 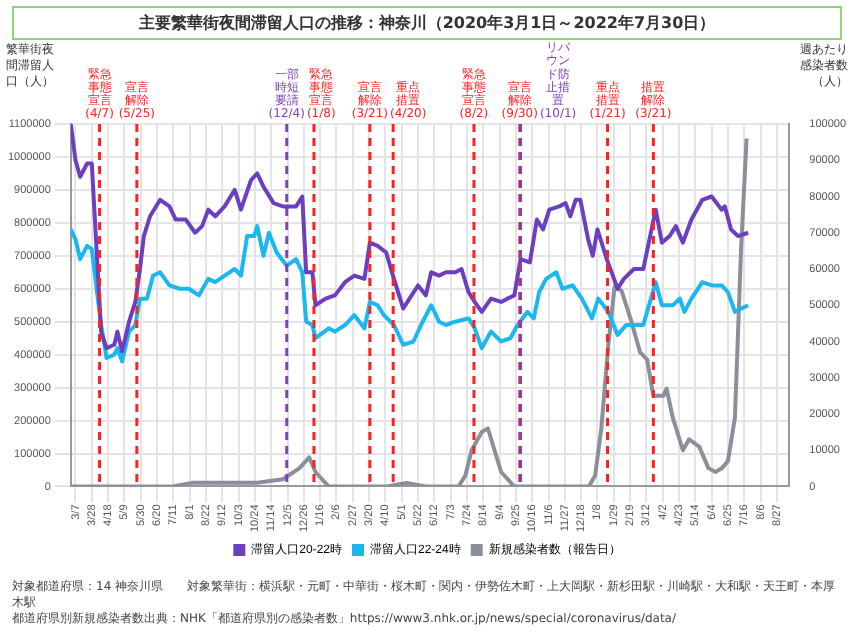 I want to click on chart-title: 主要繁華街夜間滞留人口の推移：神奈川（2020年3月1日～2022年7月30日）, so click(x=427, y=23).